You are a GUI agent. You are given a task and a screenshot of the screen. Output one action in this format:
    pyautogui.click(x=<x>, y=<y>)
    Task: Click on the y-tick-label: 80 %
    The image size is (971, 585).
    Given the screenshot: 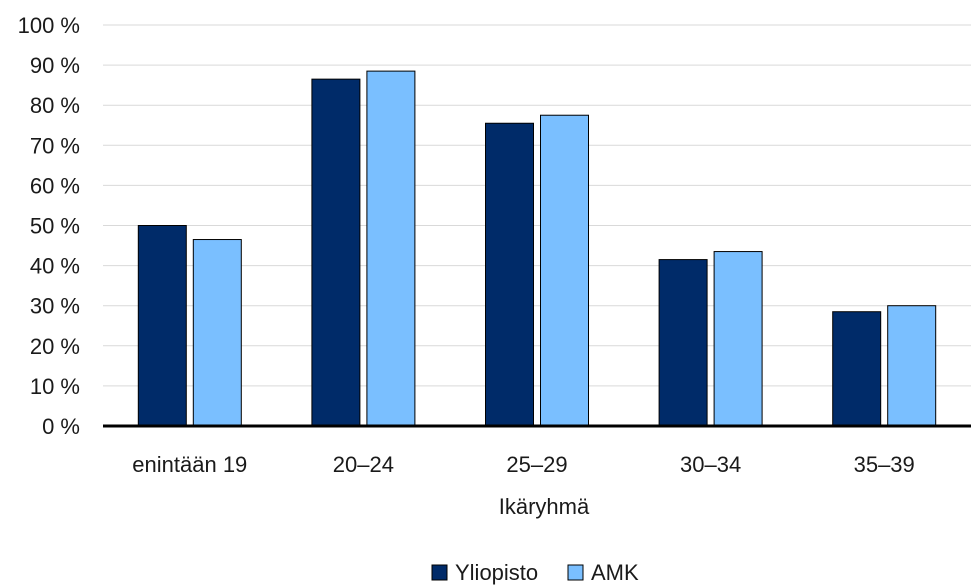 What is the action you would take?
    pyautogui.click(x=55, y=105)
    